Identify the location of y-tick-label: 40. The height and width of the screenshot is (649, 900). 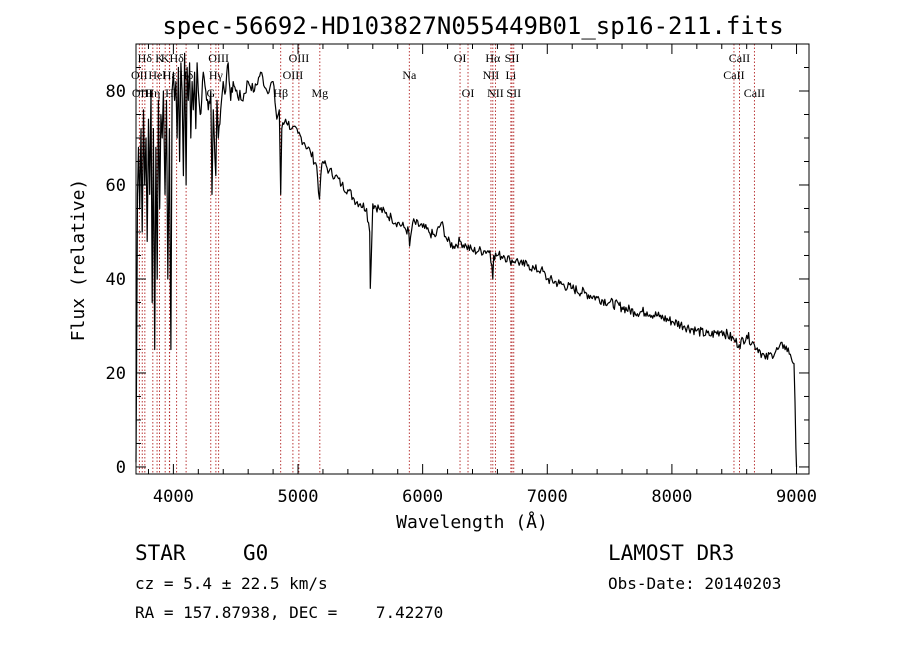
(116, 280).